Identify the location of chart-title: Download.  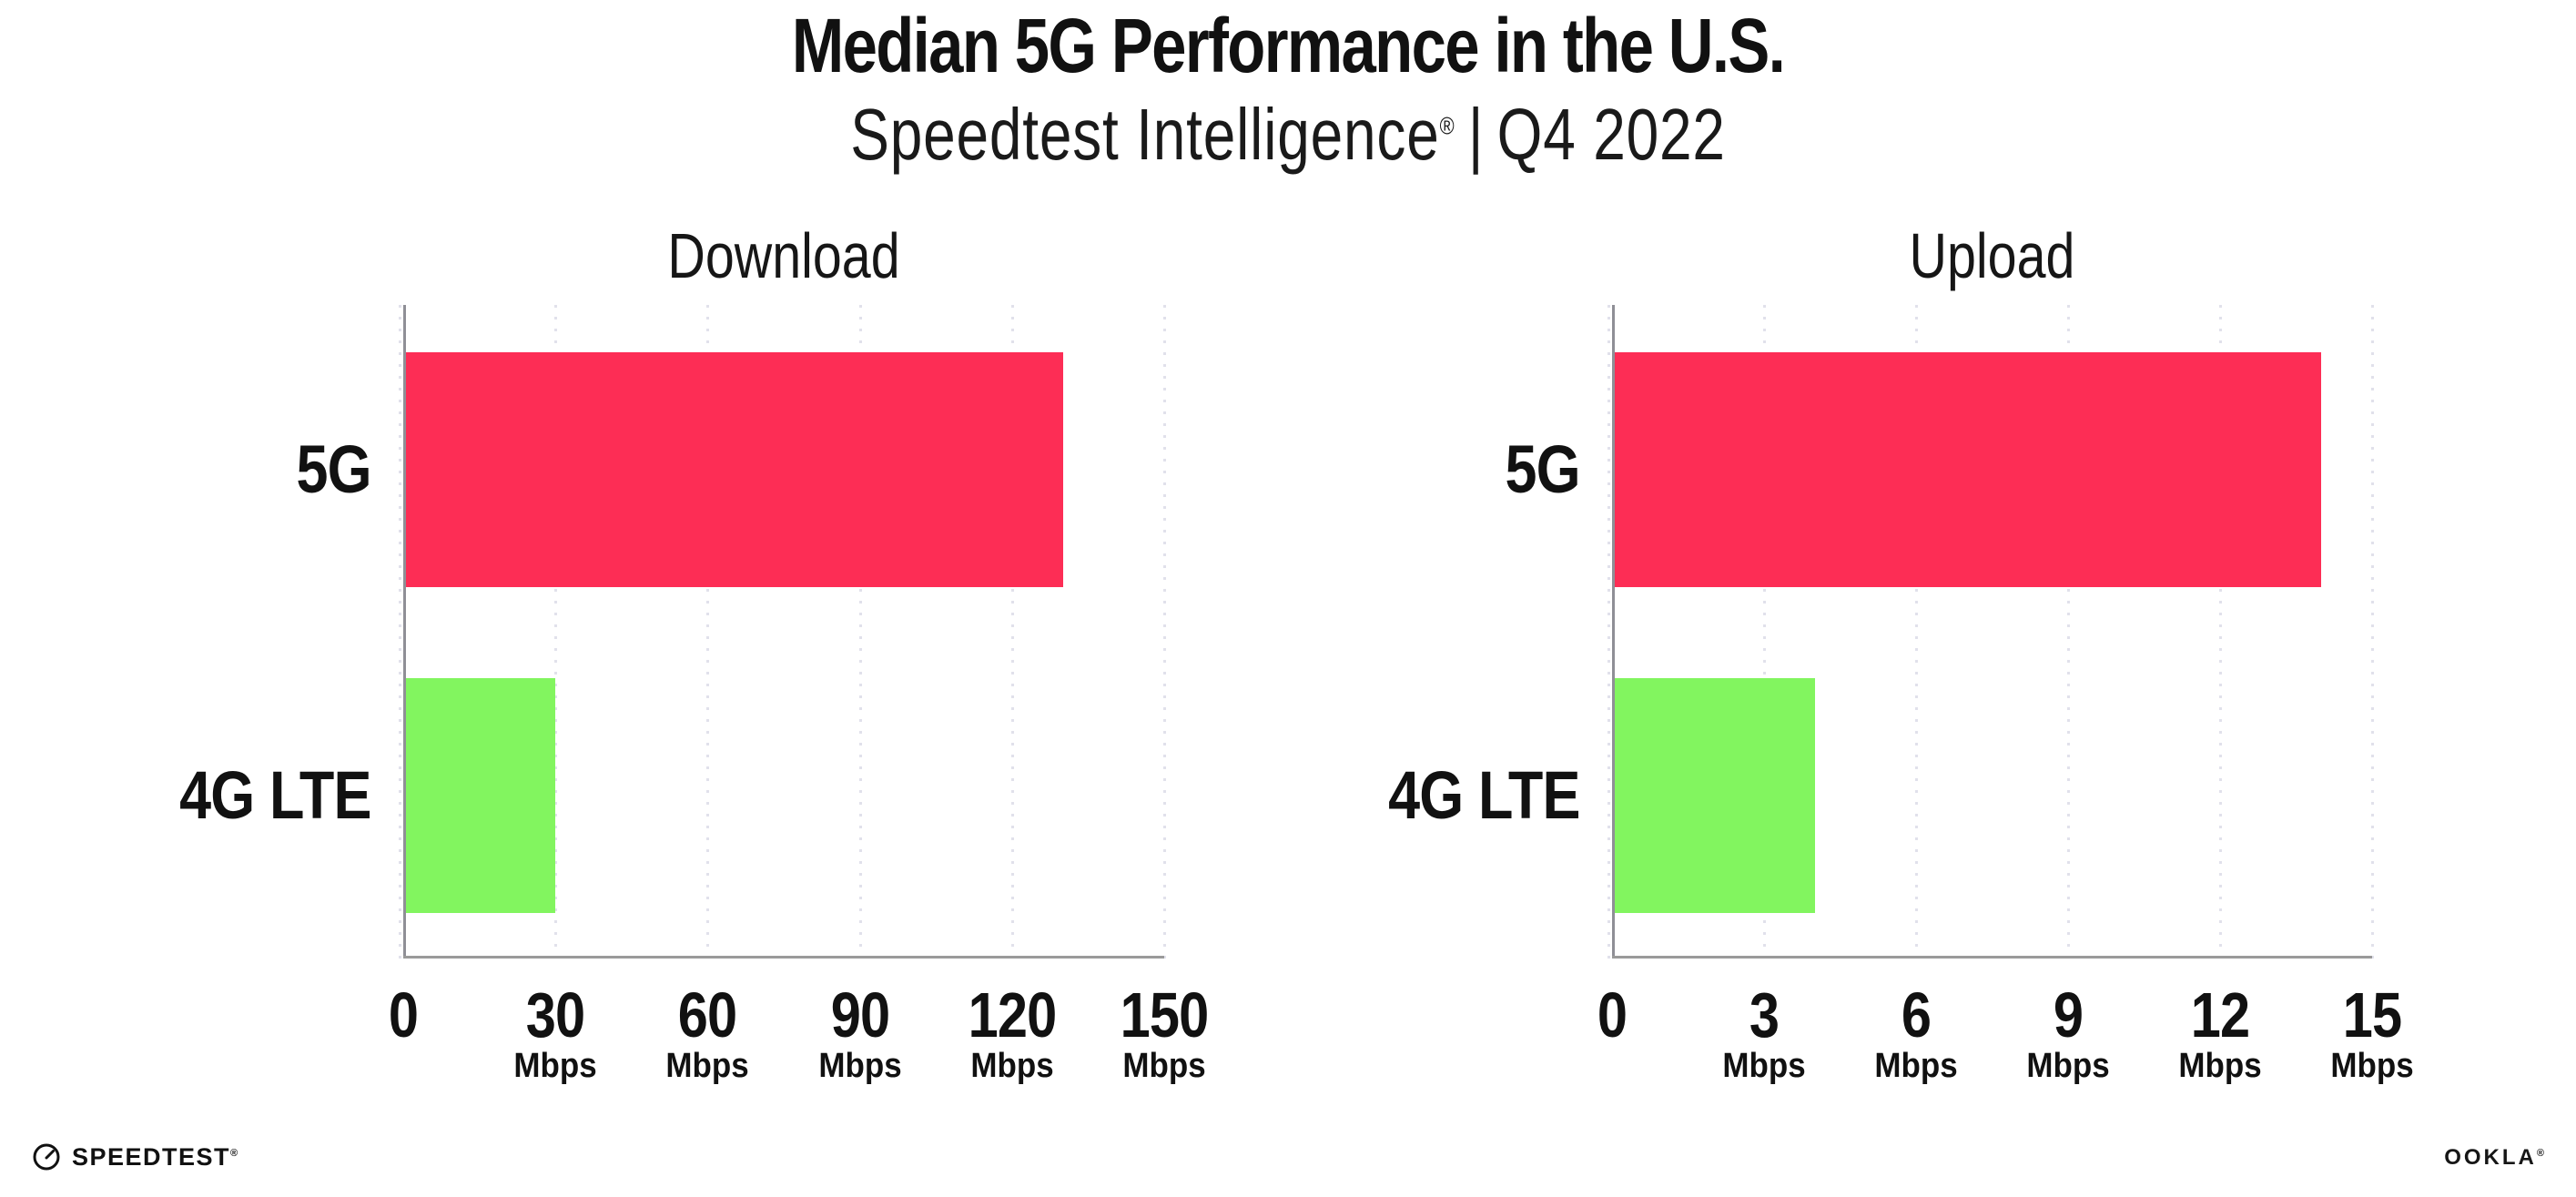
(783, 255).